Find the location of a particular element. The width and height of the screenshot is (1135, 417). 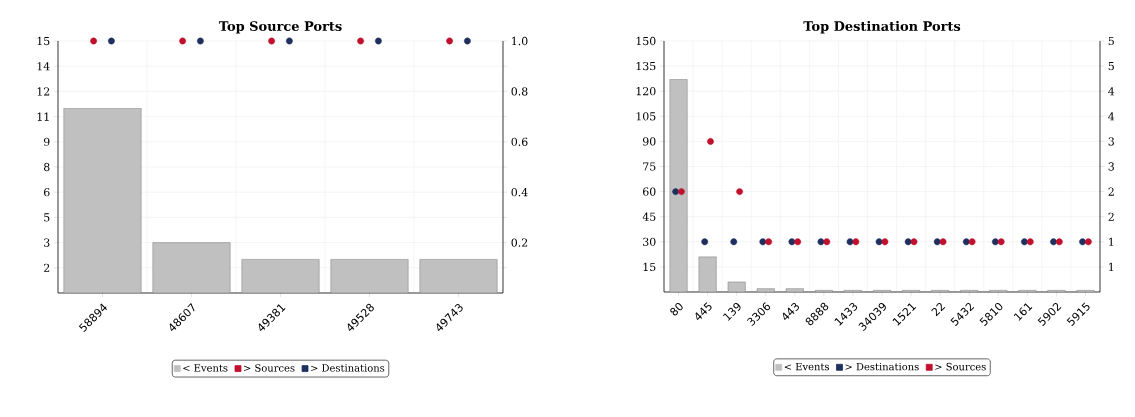

y-tick-label: 6 is located at coordinates (46, 192).